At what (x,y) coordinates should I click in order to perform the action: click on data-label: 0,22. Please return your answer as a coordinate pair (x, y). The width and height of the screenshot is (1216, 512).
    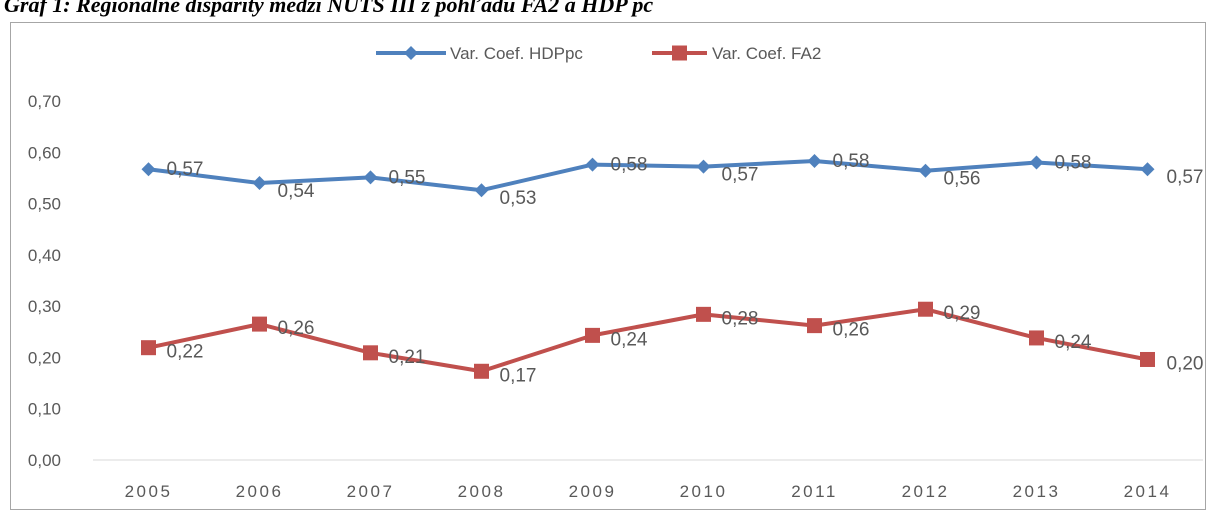
    Looking at the image, I should click on (185, 352).